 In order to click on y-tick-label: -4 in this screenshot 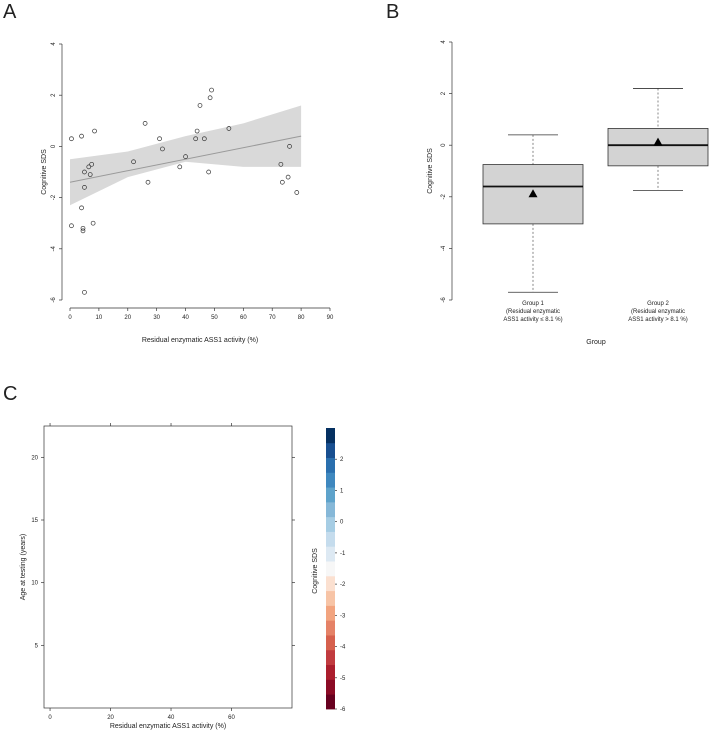, I will do `click(444, 248)`.